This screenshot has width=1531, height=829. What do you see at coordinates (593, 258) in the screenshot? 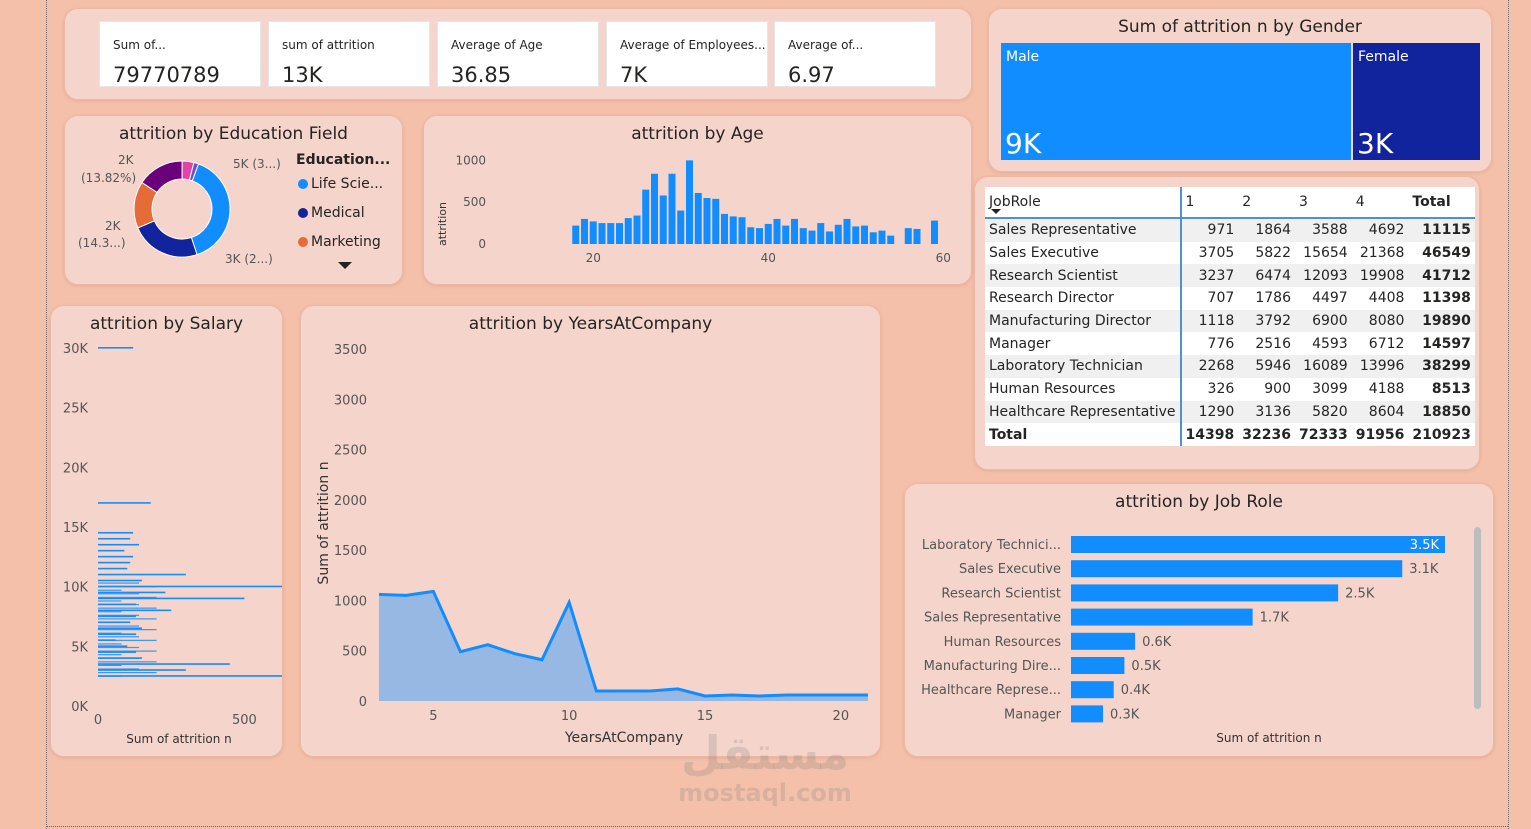
I see `age-x-tick: 20` at bounding box center [593, 258].